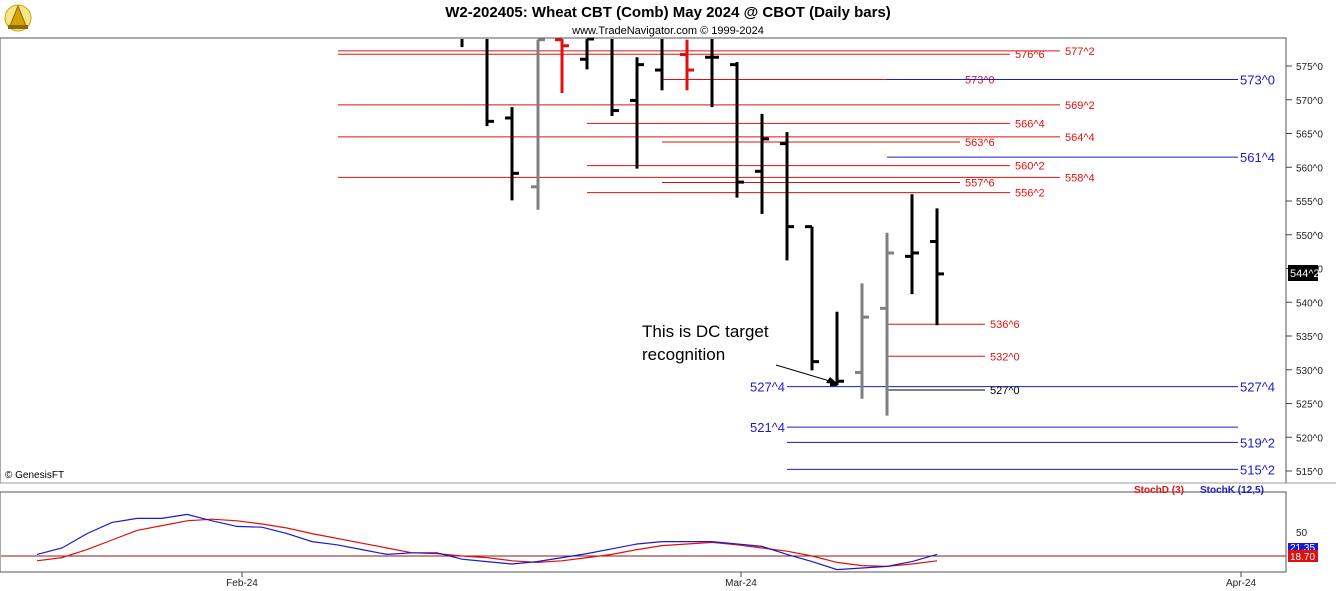  I want to click on stoch-d-line, so click(487, 543).